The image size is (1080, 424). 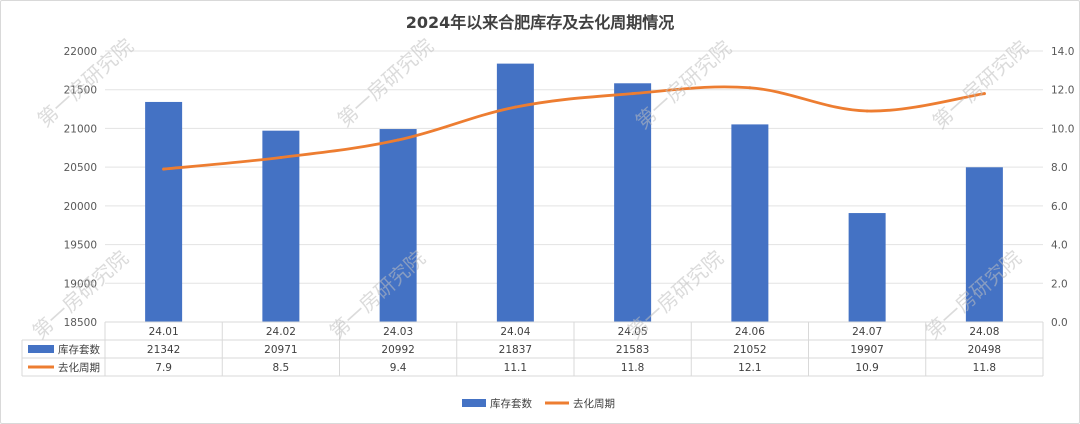 What do you see at coordinates (1062, 129) in the screenshot?
I see `y-right-tick-label: 10.0` at bounding box center [1062, 129].